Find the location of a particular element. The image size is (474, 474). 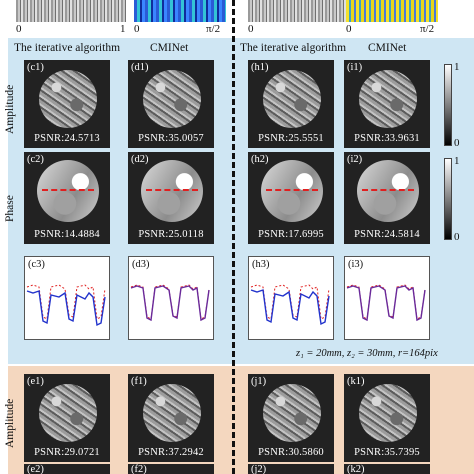

panel-i1: (i1) PSNR:33.9631 is located at coordinates (387, 104).